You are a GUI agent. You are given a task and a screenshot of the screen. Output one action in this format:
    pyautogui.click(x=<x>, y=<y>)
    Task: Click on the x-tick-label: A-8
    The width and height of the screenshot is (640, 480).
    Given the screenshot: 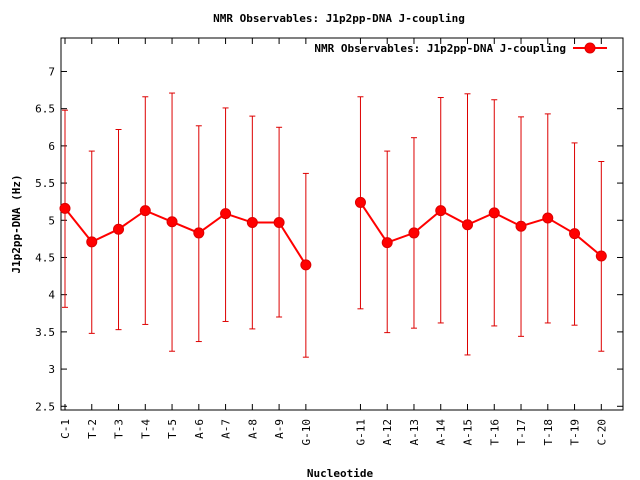 What is the action you would take?
    pyautogui.click(x=252, y=429)
    